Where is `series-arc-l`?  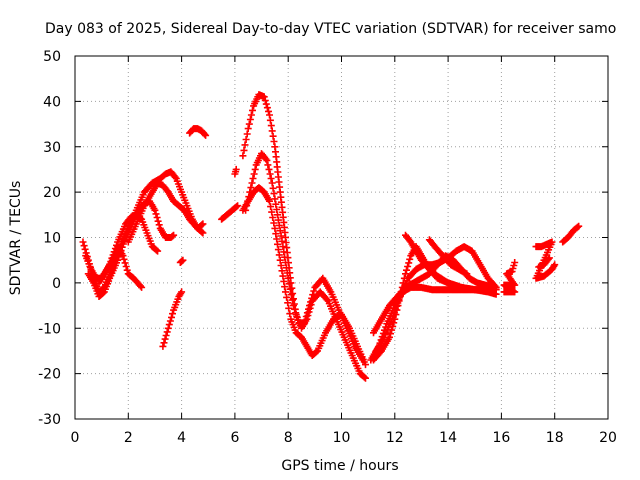 series-arc-l is located at coordinates (304, 257).